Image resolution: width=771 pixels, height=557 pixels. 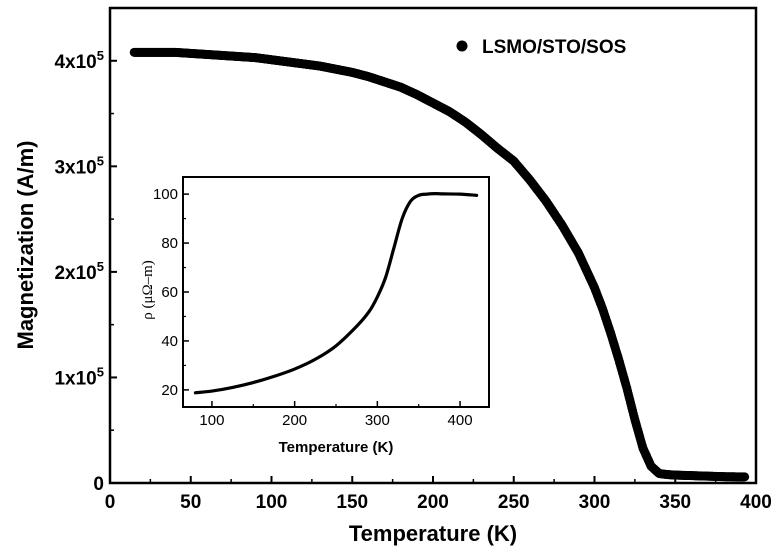 What do you see at coordinates (433, 502) in the screenshot?
I see `main-x-tick-label: 200` at bounding box center [433, 502].